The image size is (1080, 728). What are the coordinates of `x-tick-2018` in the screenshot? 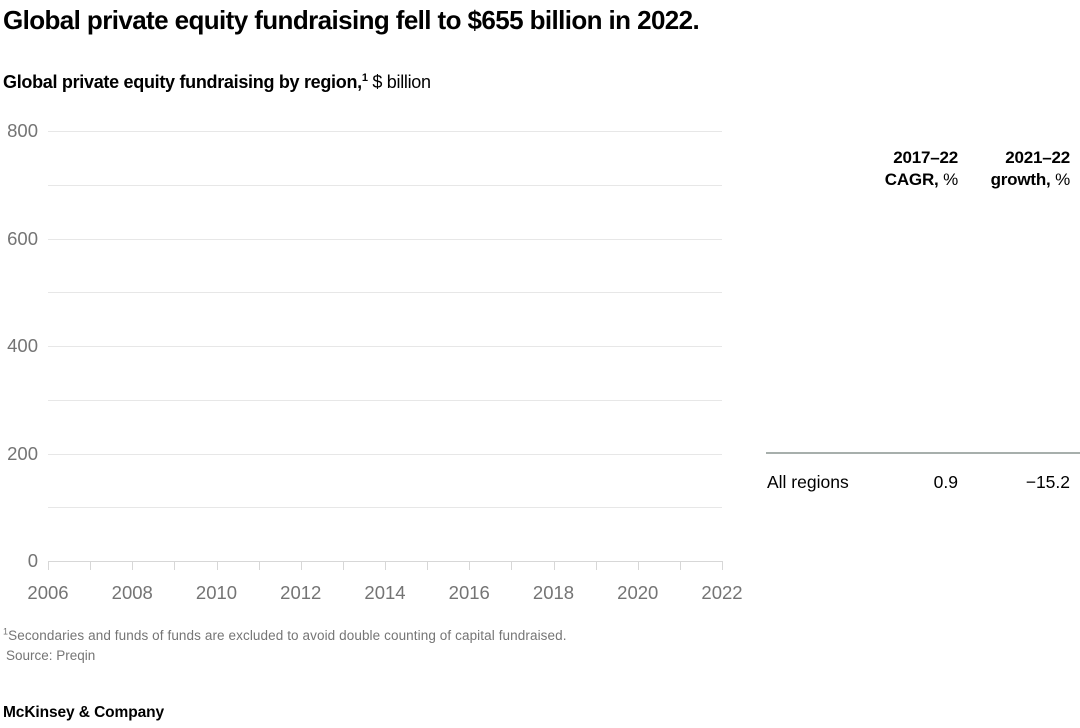 It's located at (554, 565).